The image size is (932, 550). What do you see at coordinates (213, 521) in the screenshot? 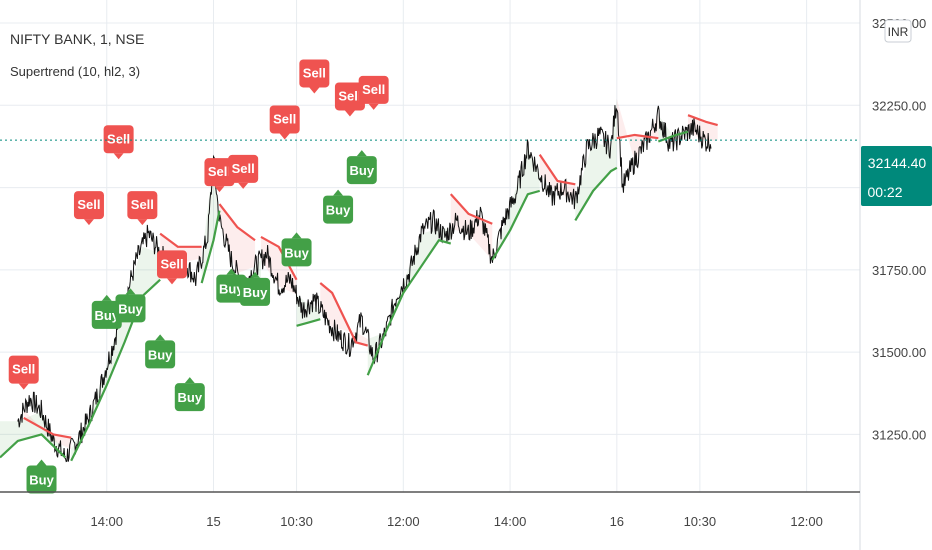
I see `time-tick-label: 15` at bounding box center [213, 521].